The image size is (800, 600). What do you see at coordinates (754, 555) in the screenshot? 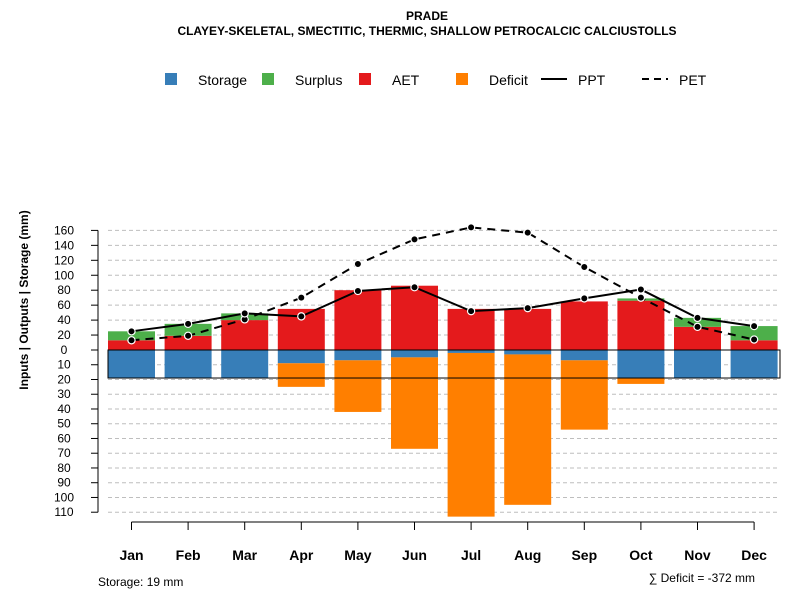
I see `x-tick-label: Dec` at bounding box center [754, 555].